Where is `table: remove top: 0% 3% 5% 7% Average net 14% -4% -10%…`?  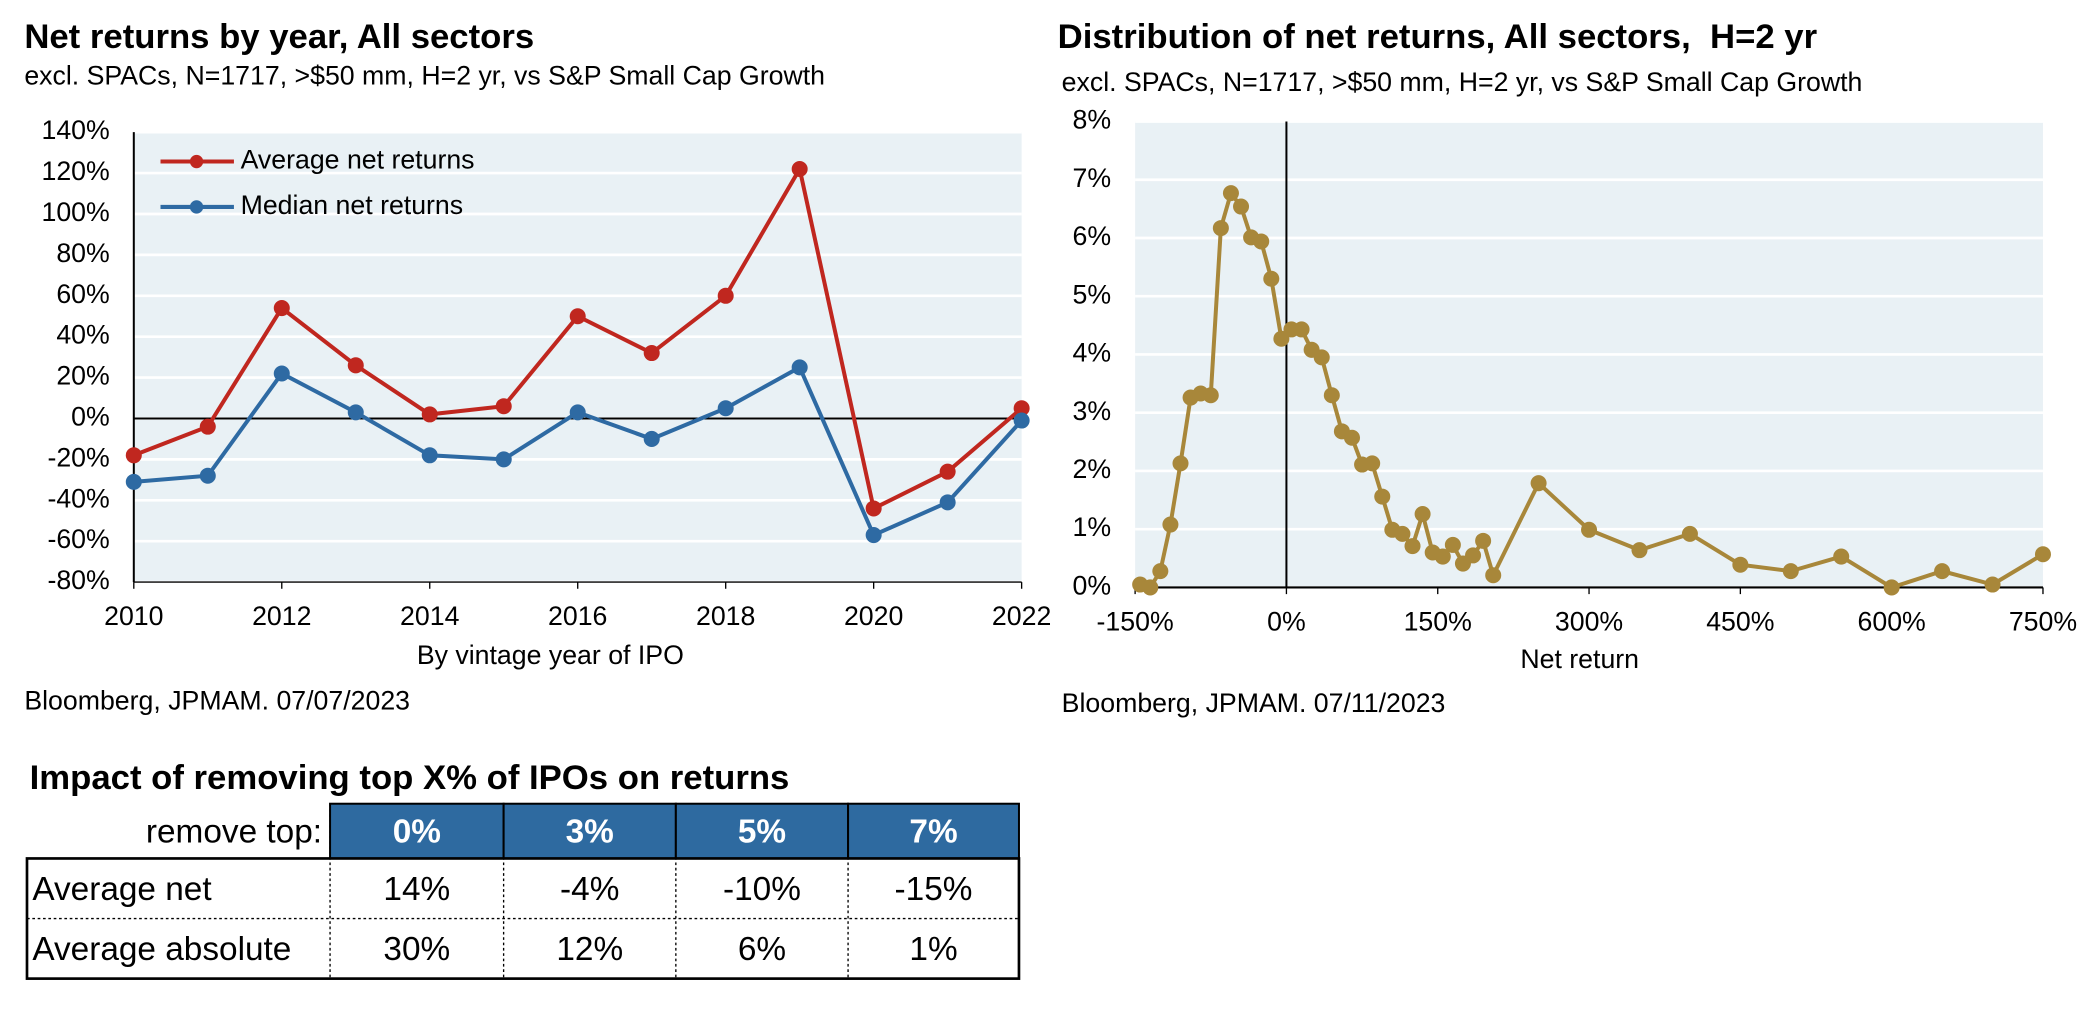
table: remove top: 0% 3% 5% 7% Average net 14% -4% -10%… is located at coordinates (523, 891).